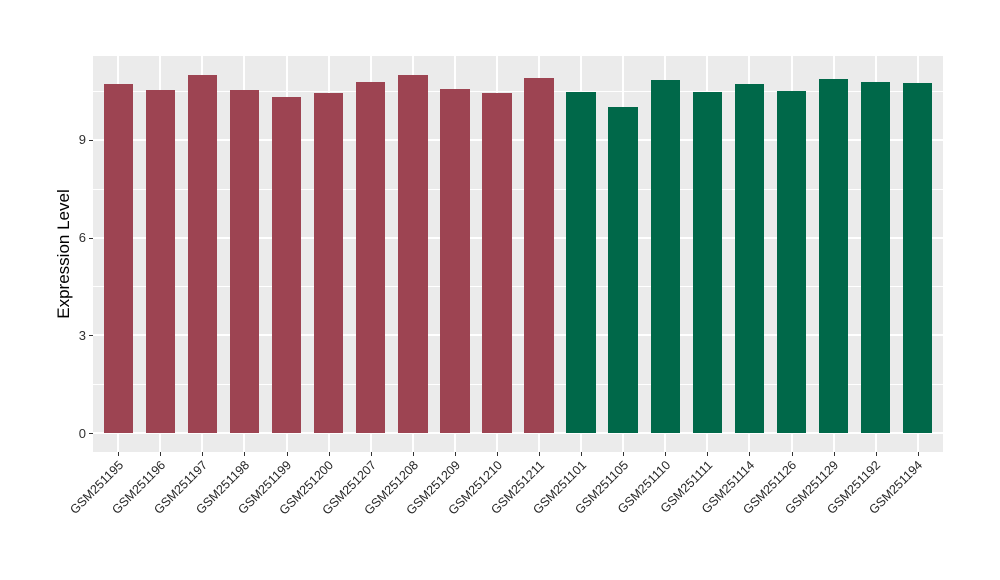 This screenshot has height=580, width=1000. Describe the element at coordinates (82, 238) in the screenshot. I see `y-axis-tick-label: 6` at that location.